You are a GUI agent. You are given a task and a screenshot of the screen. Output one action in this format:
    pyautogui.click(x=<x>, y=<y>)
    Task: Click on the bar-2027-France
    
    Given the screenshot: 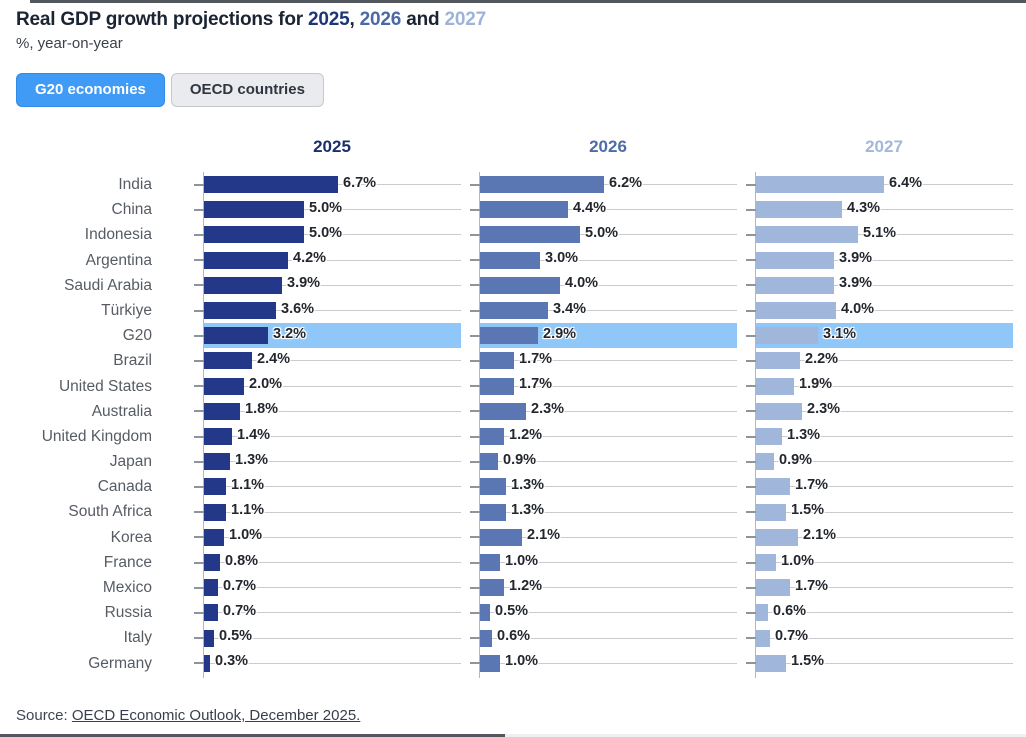 What is the action you would take?
    pyautogui.click(x=766, y=563)
    